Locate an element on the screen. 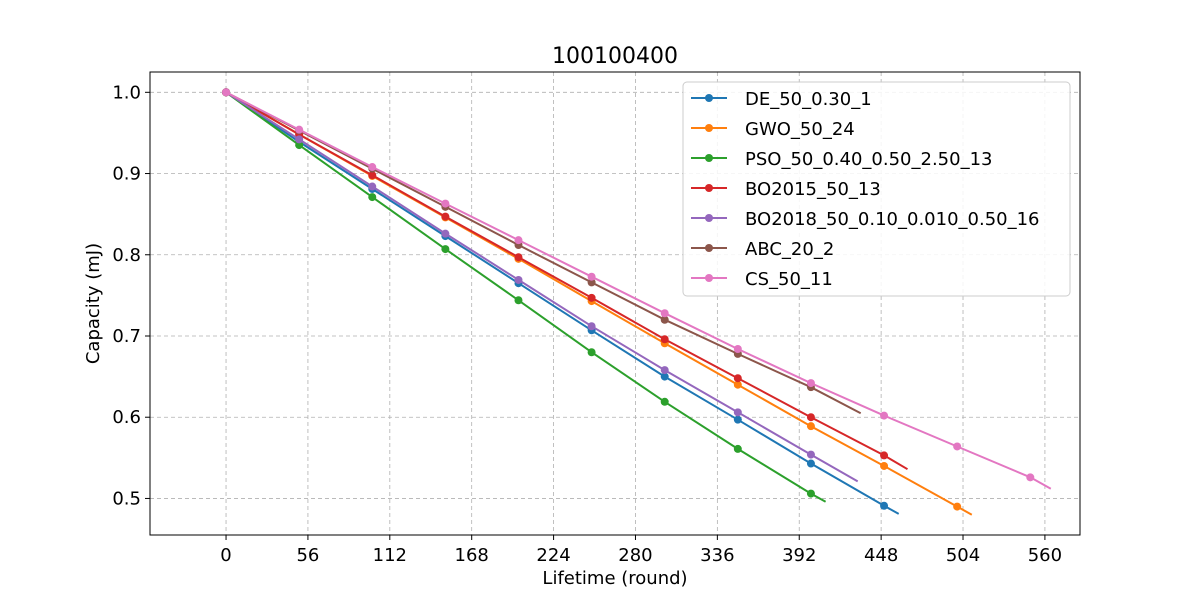  legend-entry: BO2015_50_13 is located at coordinates (786, 189).